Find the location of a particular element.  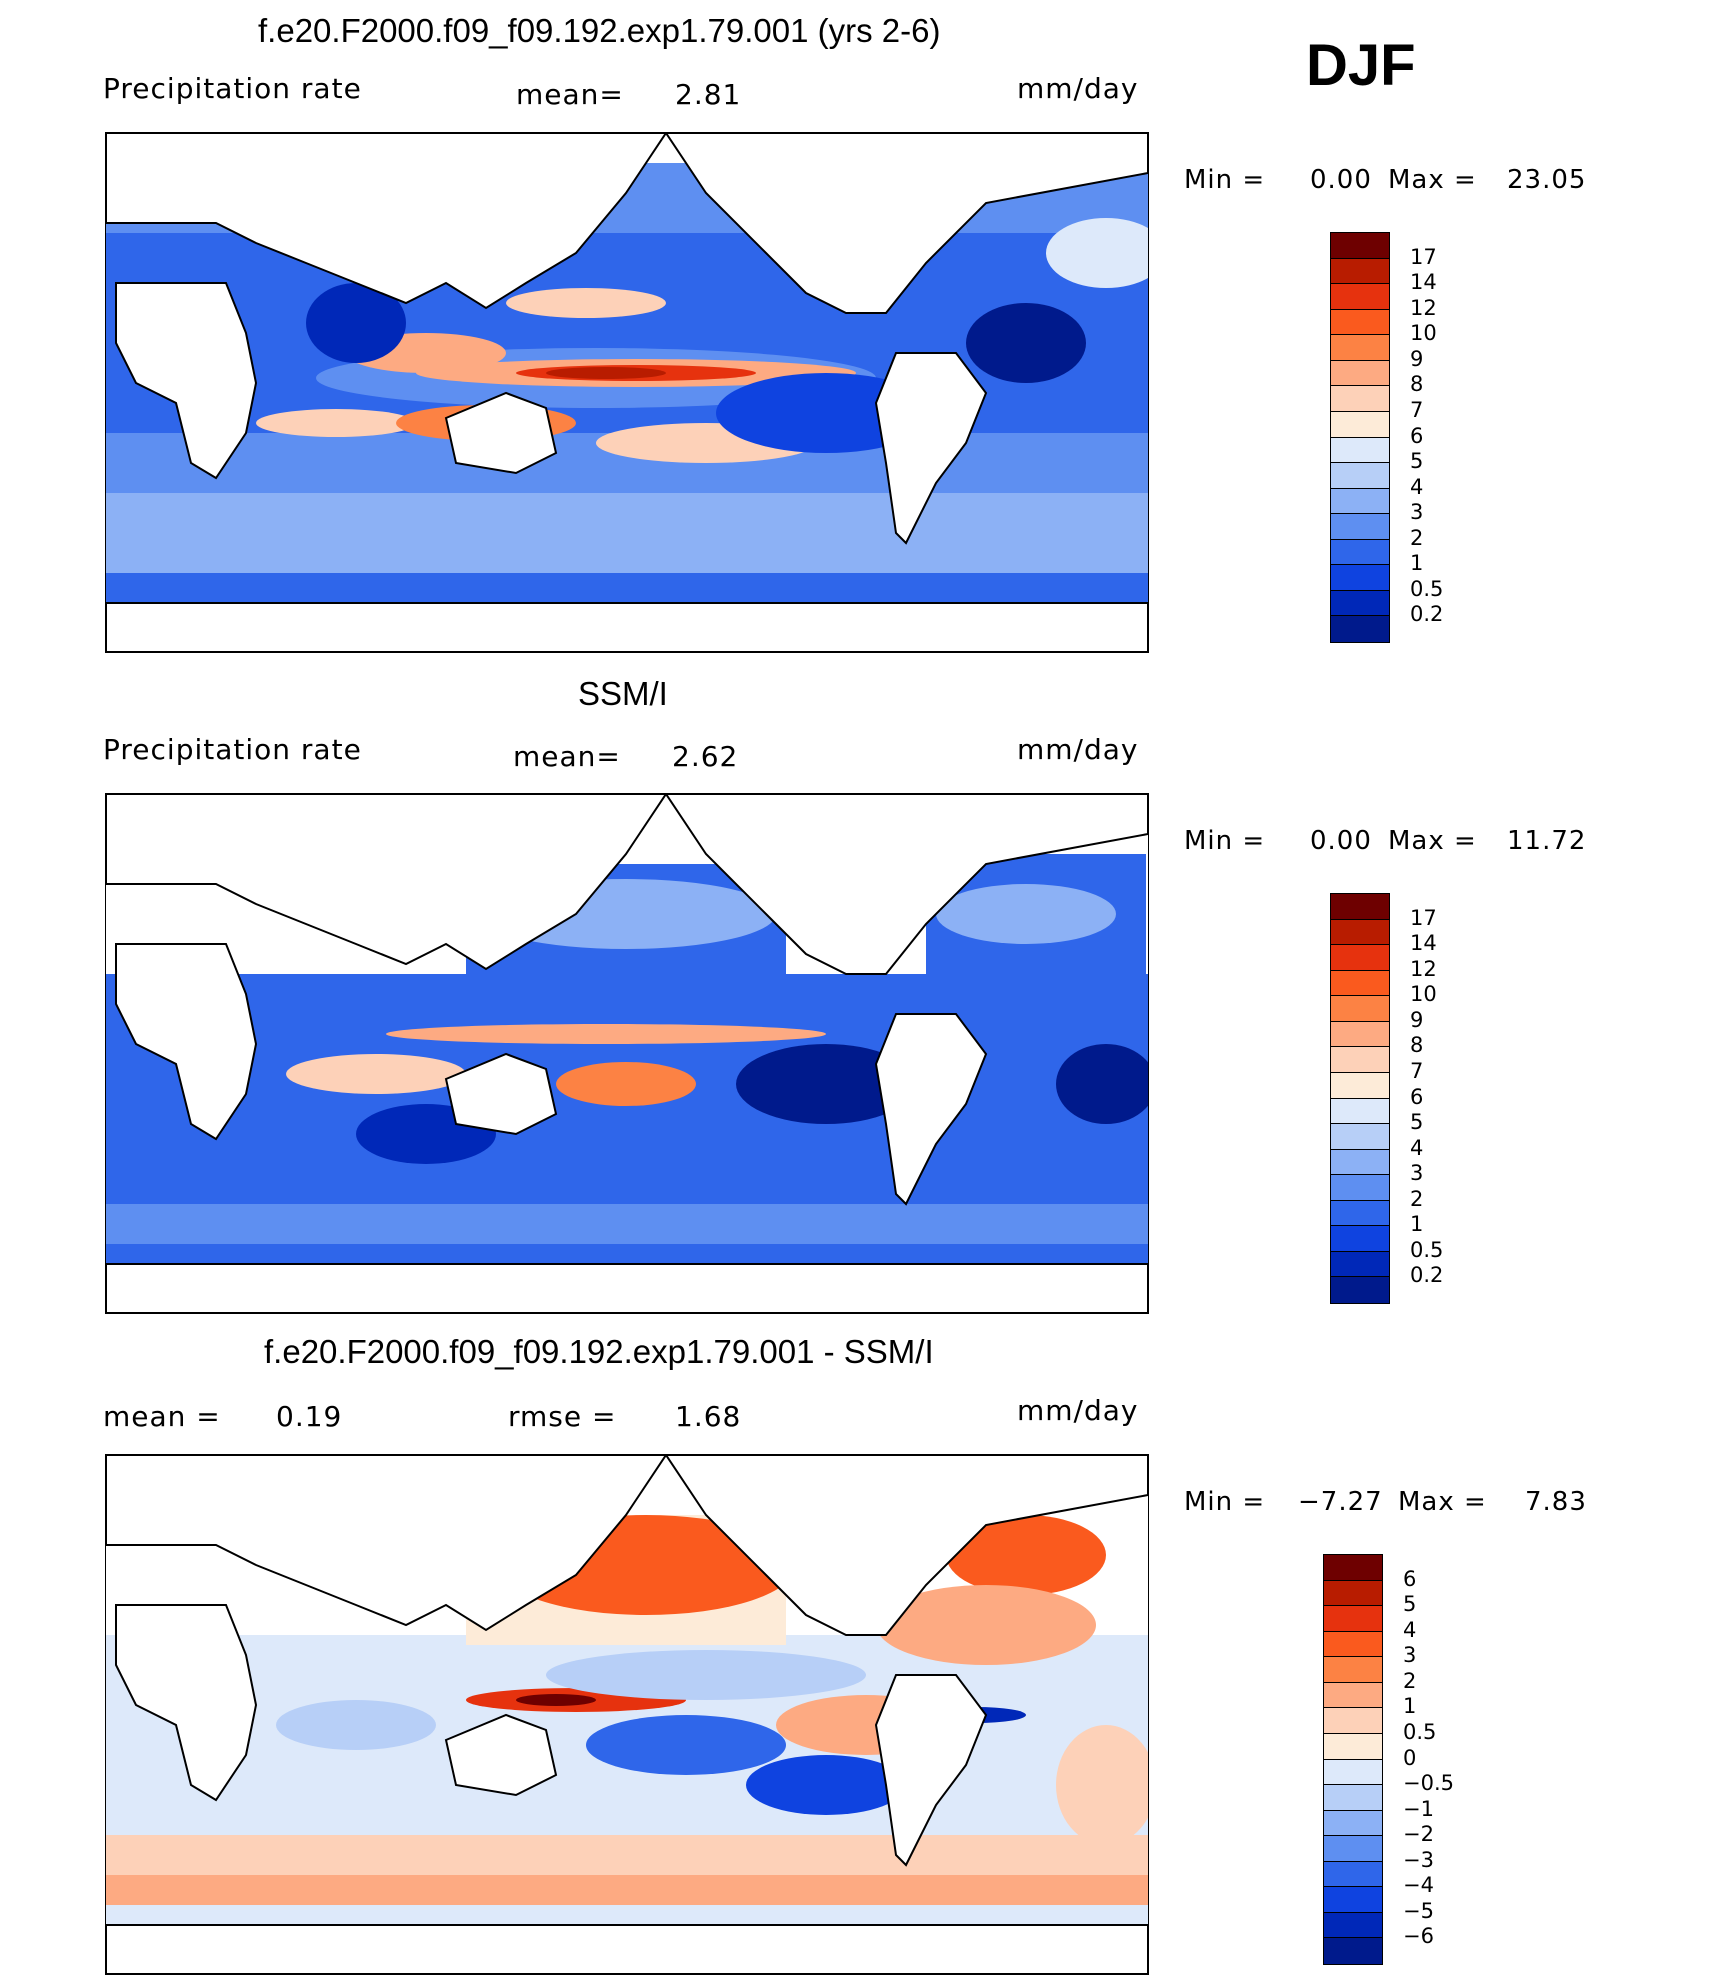

colorbar-tick-label: 12 is located at coordinates (1423, 307).